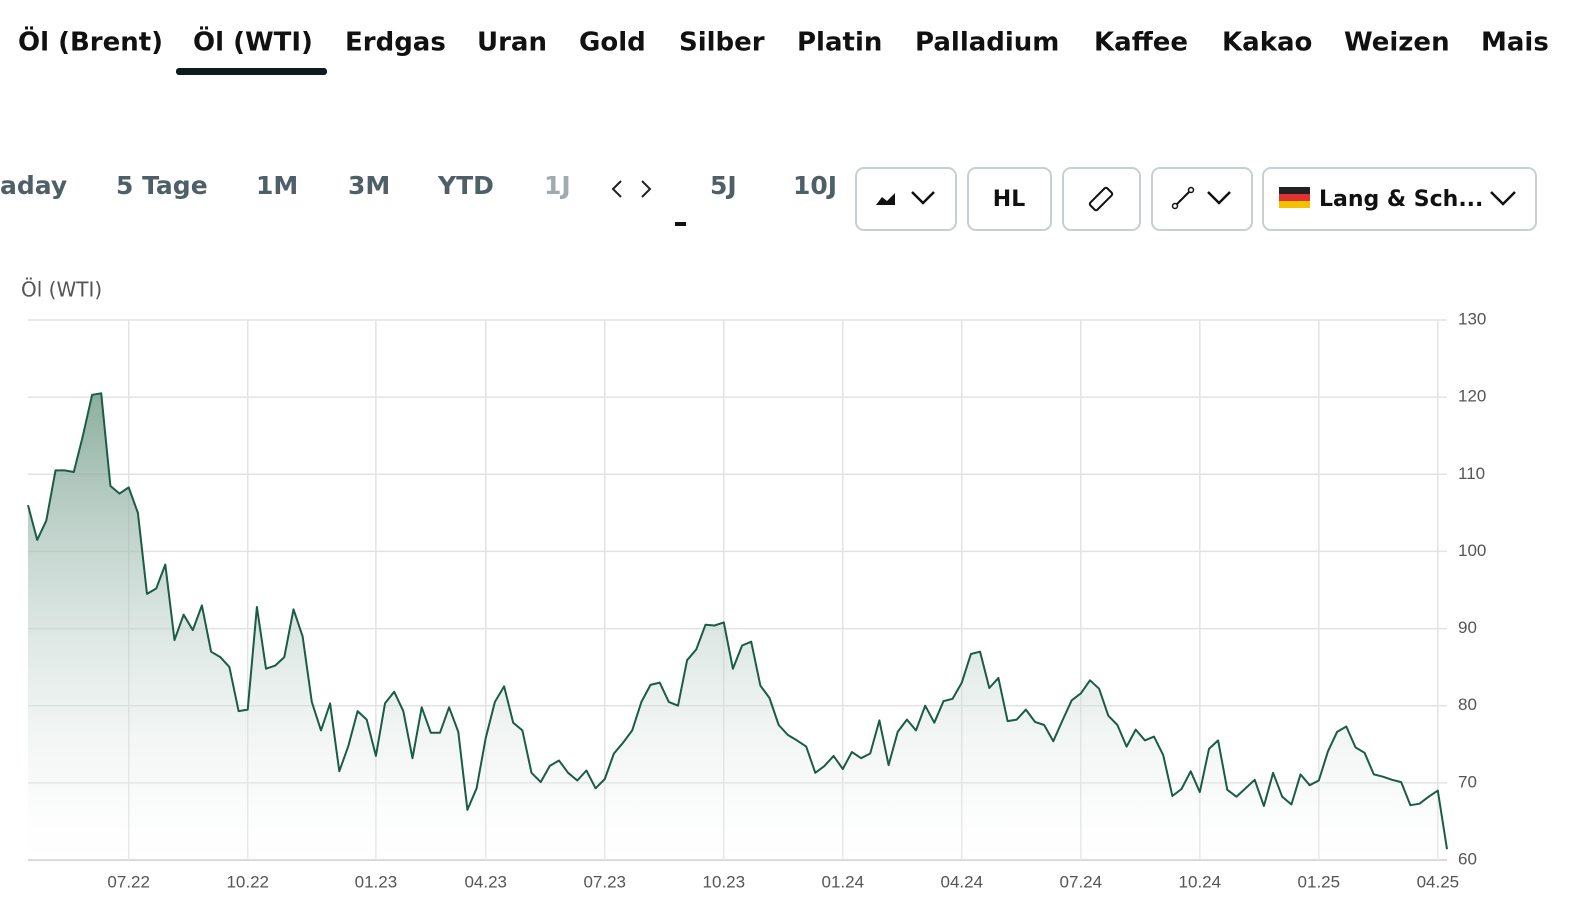 The width and height of the screenshot is (1592, 917). I want to click on range-button: 10J, so click(815, 185).